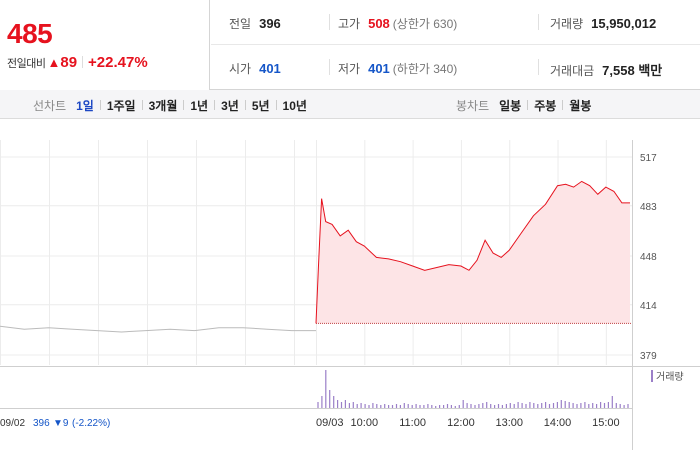 The height and width of the screenshot is (450, 700). What do you see at coordinates (652, 376) in the screenshot?
I see `volume-legend-swatch` at bounding box center [652, 376].